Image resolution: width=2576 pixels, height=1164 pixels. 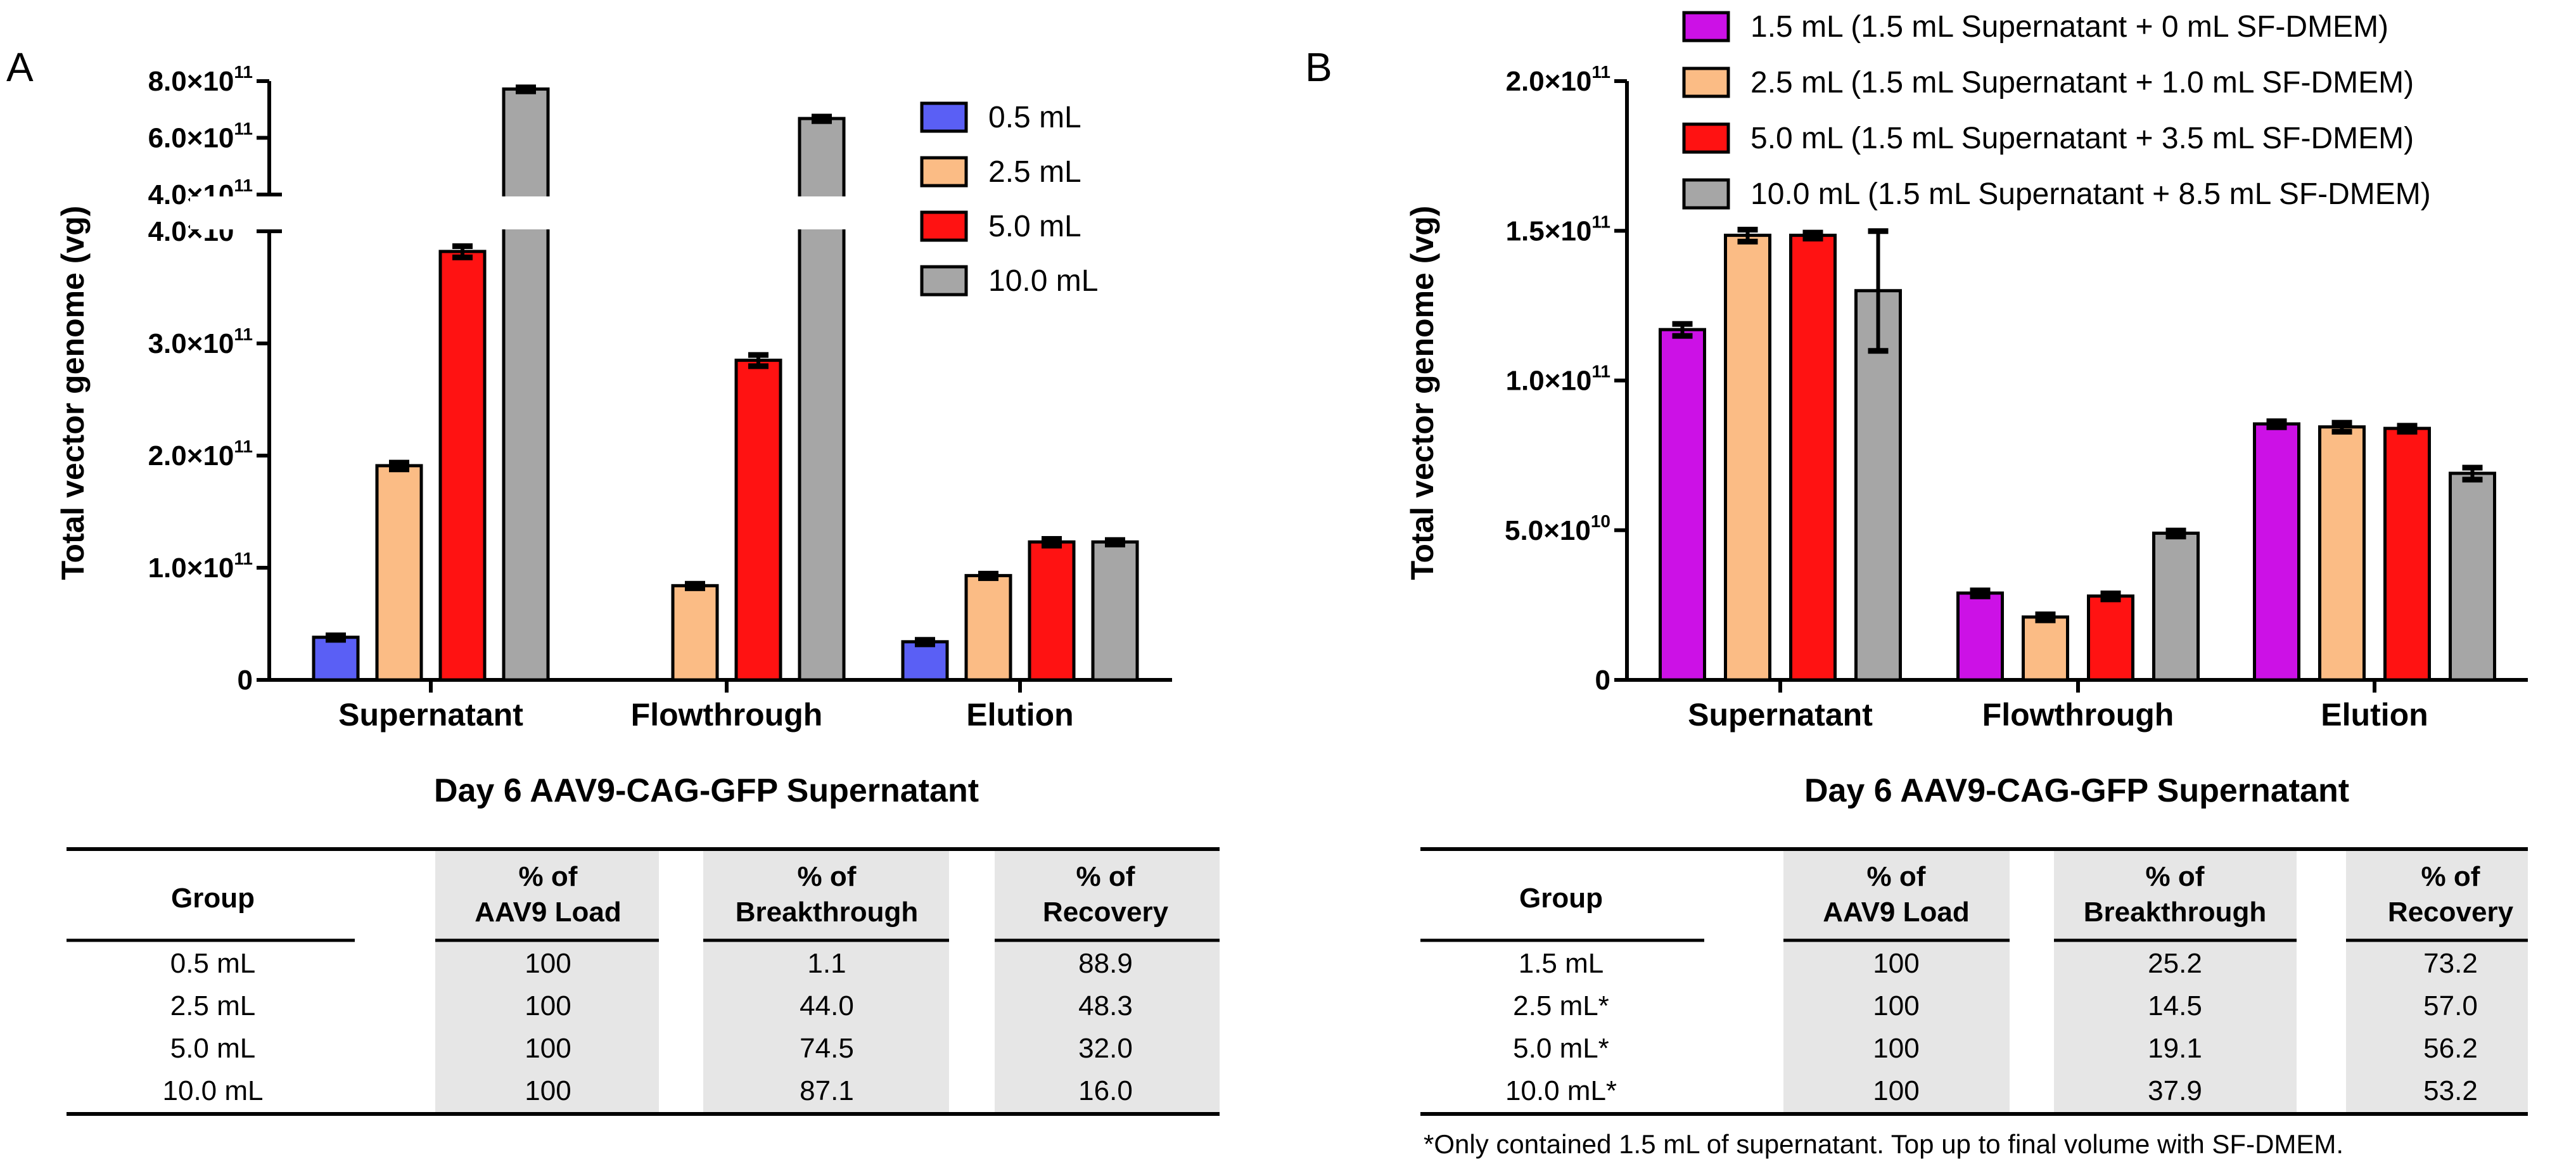 I want to click on table-cell-r2-c0: 5.0 mL, so click(x=213, y=1048).